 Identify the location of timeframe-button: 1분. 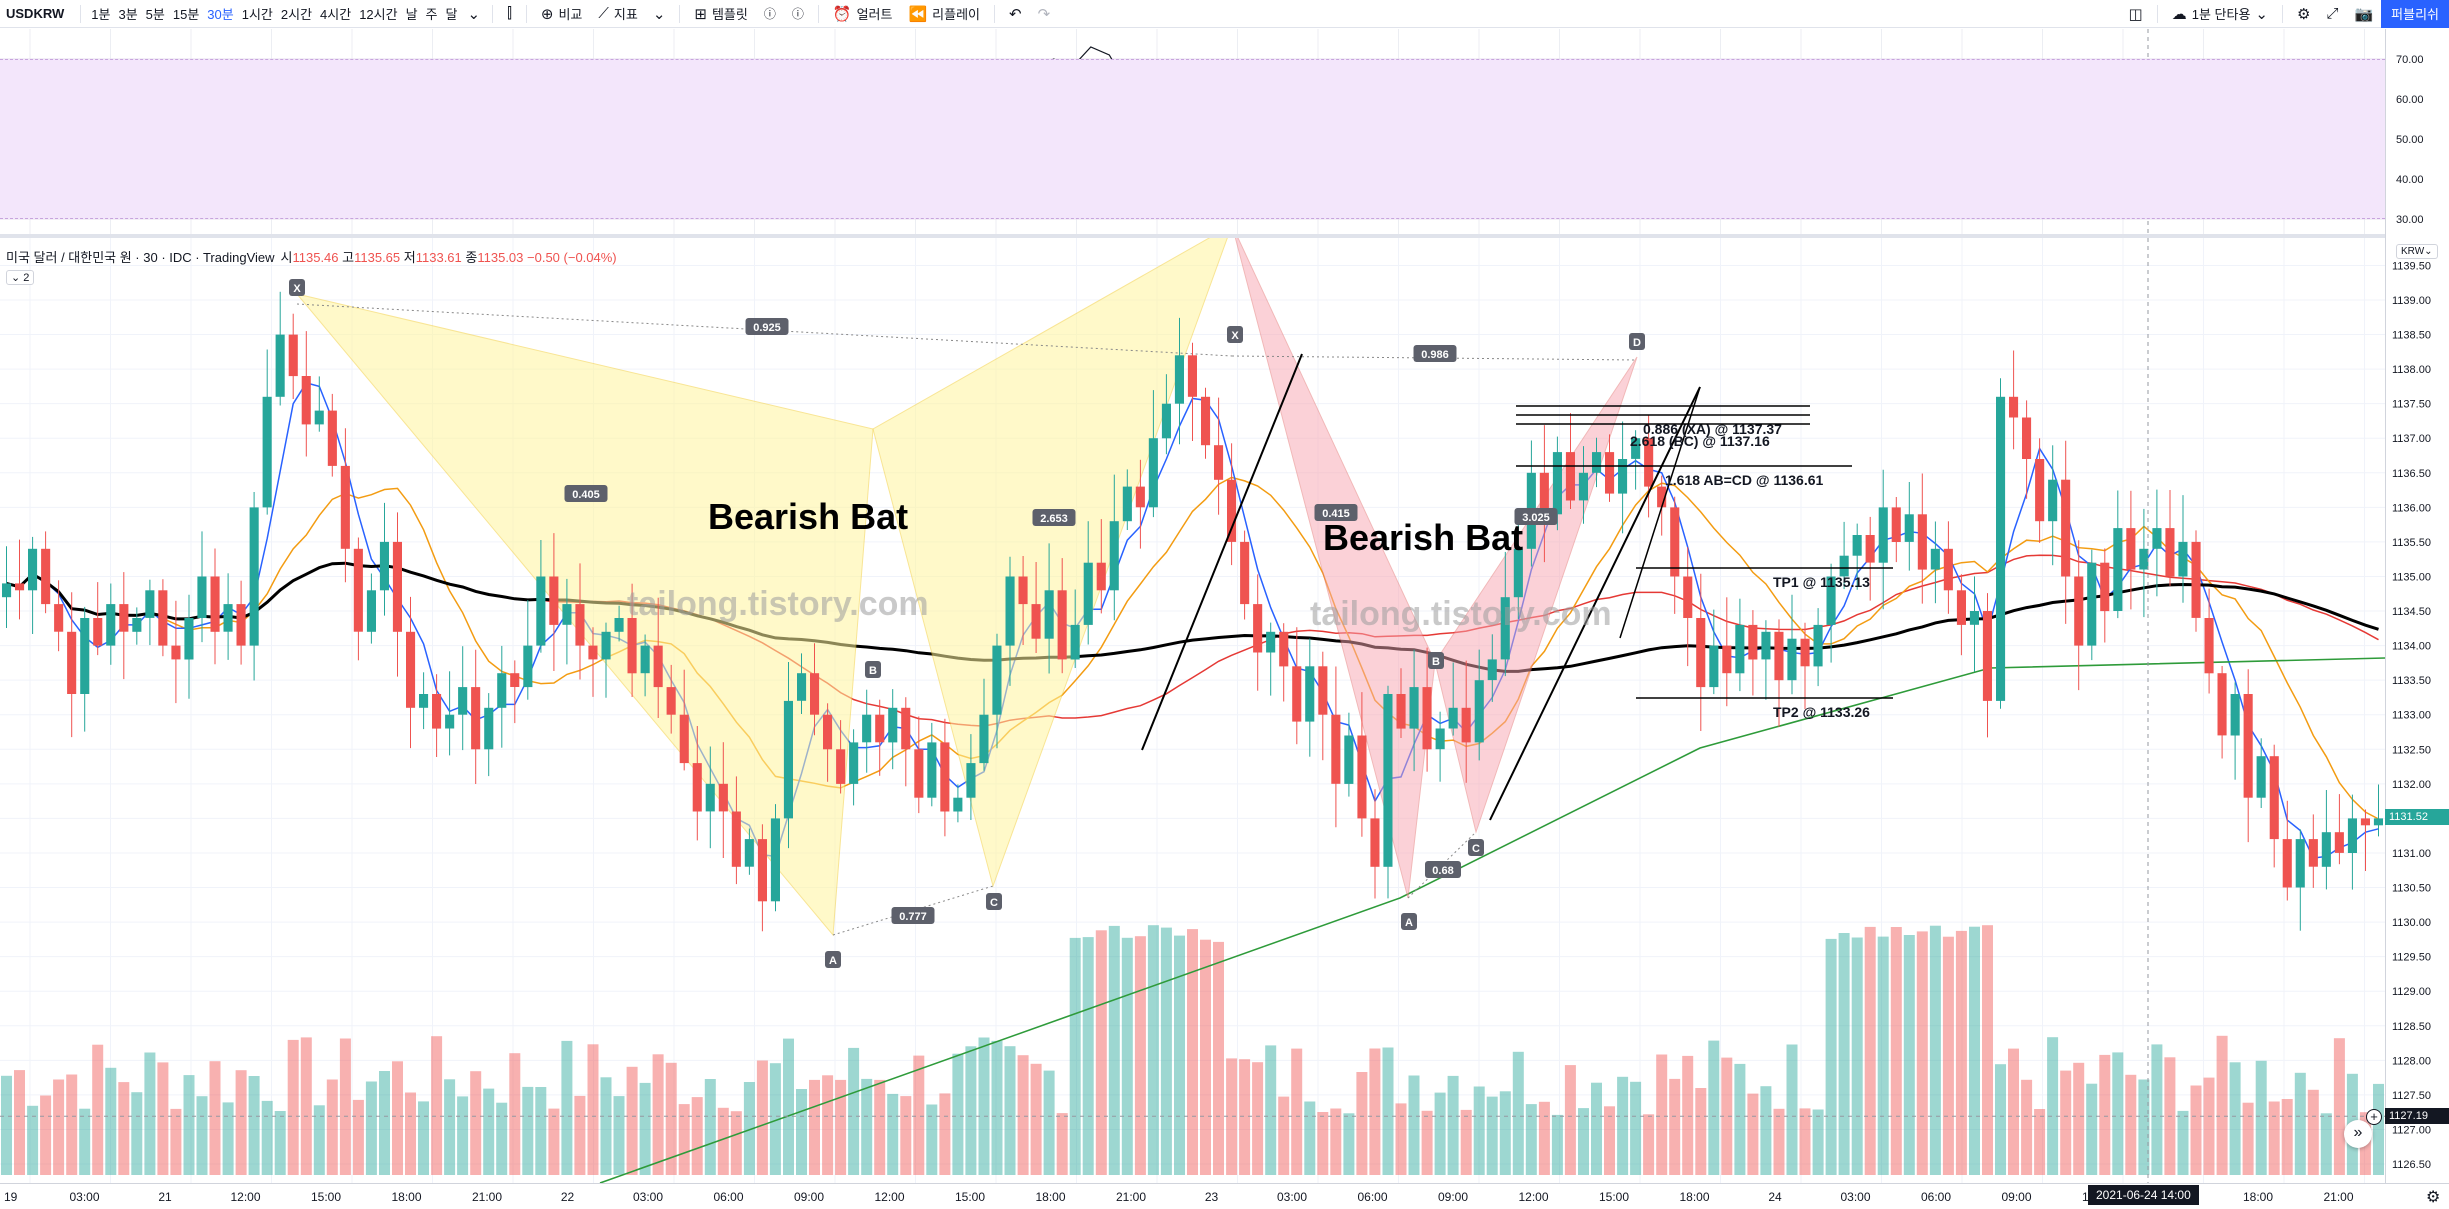
(101, 14).